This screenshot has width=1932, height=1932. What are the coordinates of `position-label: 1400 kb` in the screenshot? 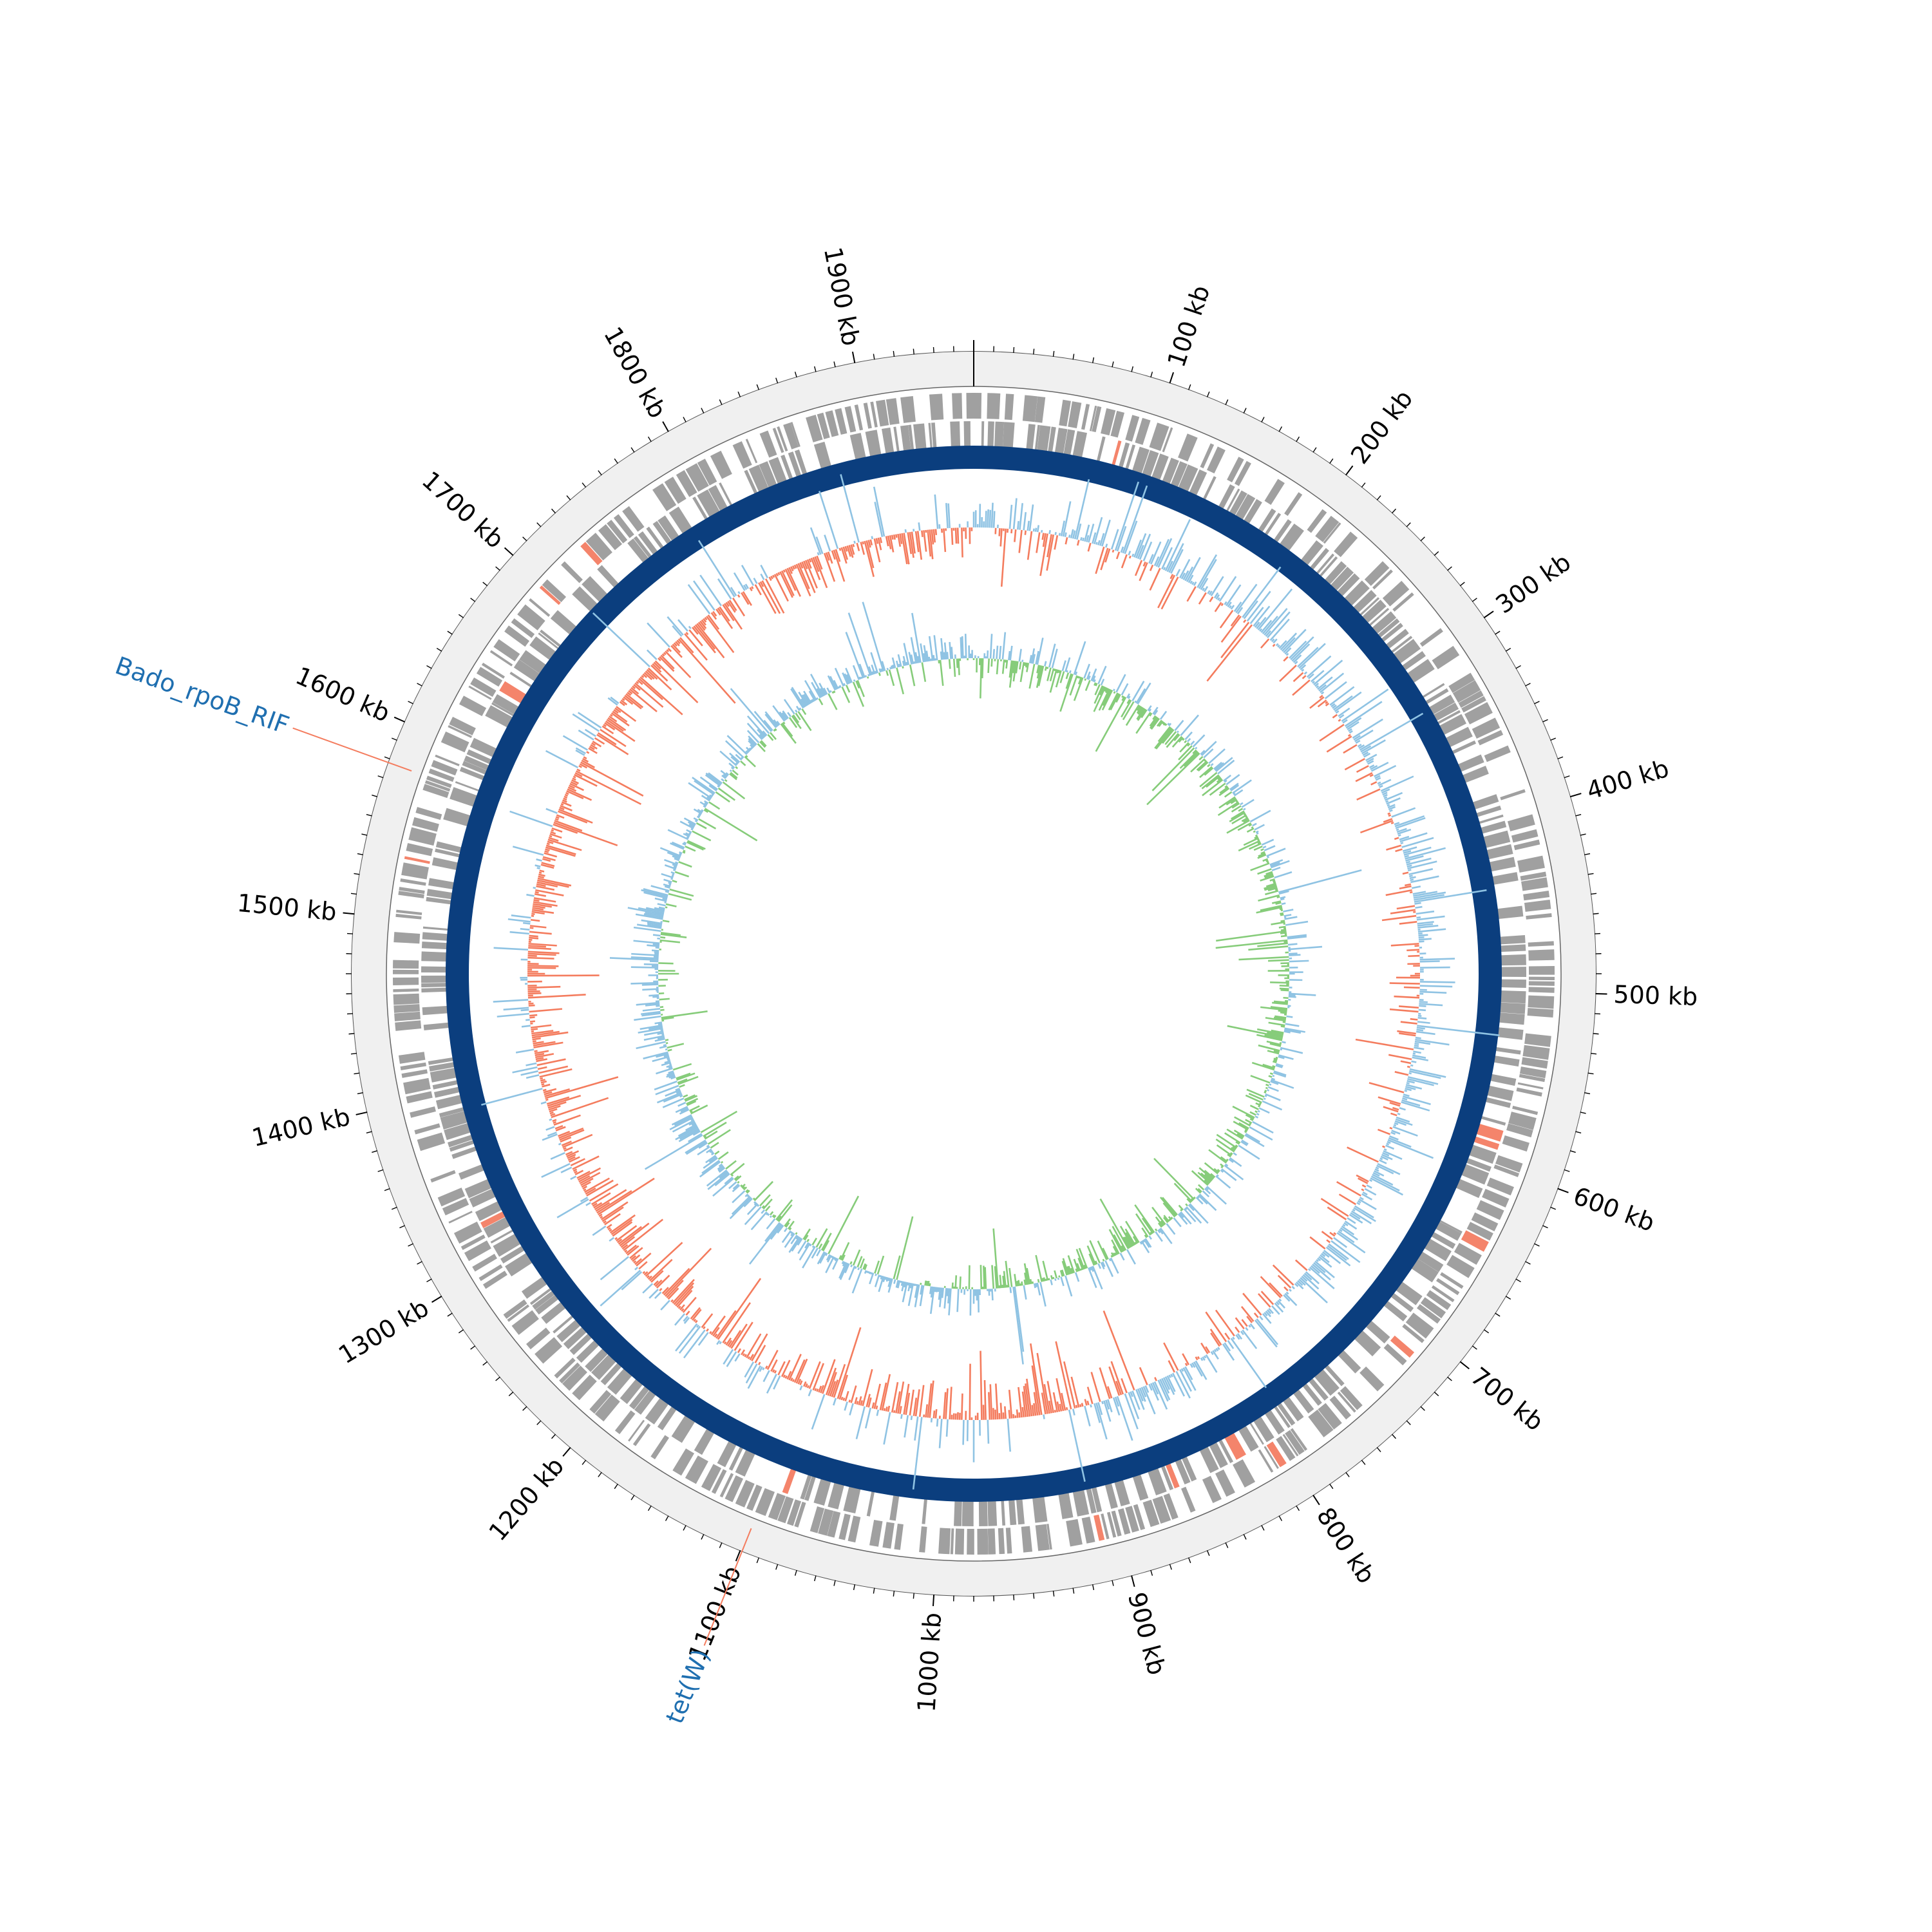 It's located at (301, 1127).